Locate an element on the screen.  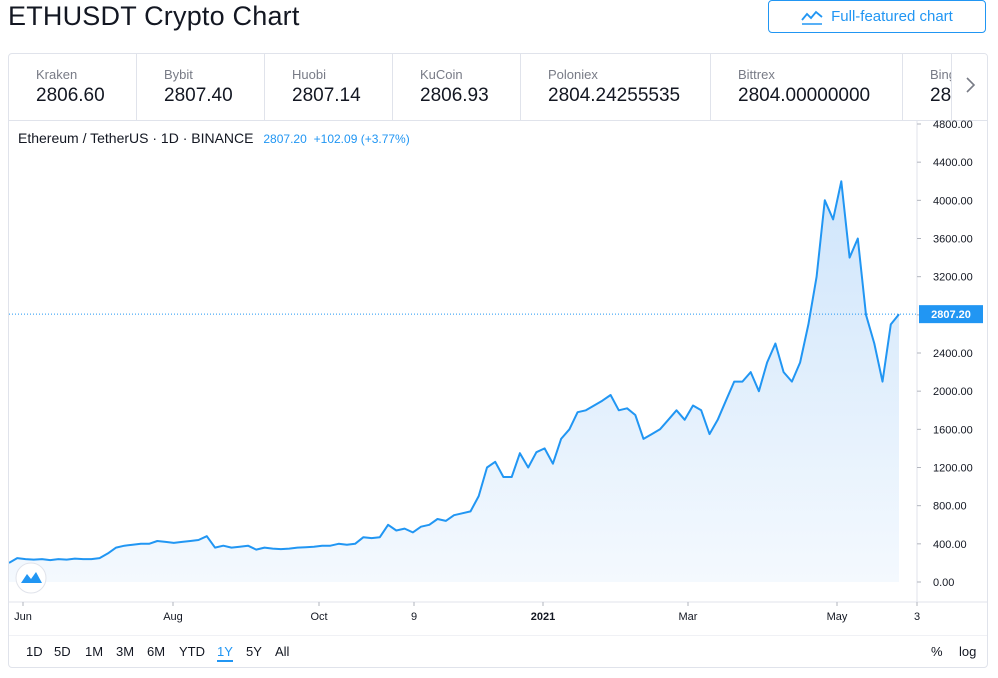
range-1m: 1M is located at coordinates (94, 651).